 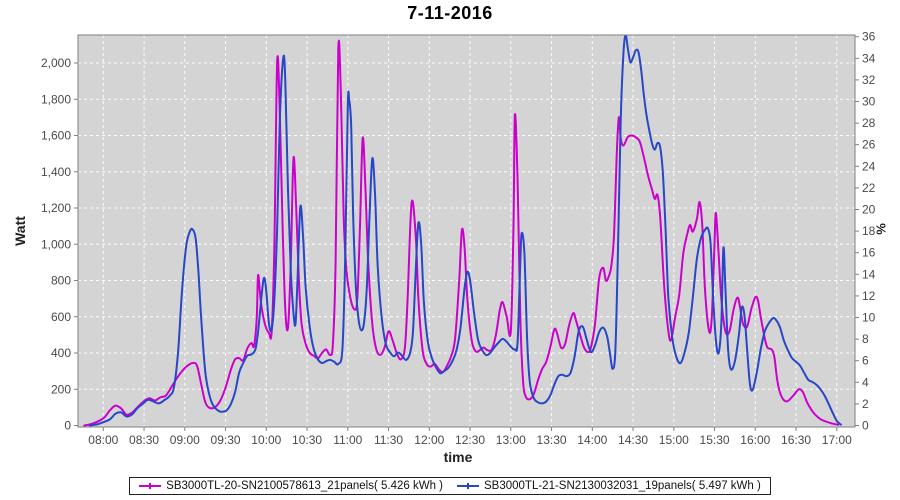 What do you see at coordinates (869, 102) in the screenshot?
I see `y2-axis-tick-label: 30` at bounding box center [869, 102].